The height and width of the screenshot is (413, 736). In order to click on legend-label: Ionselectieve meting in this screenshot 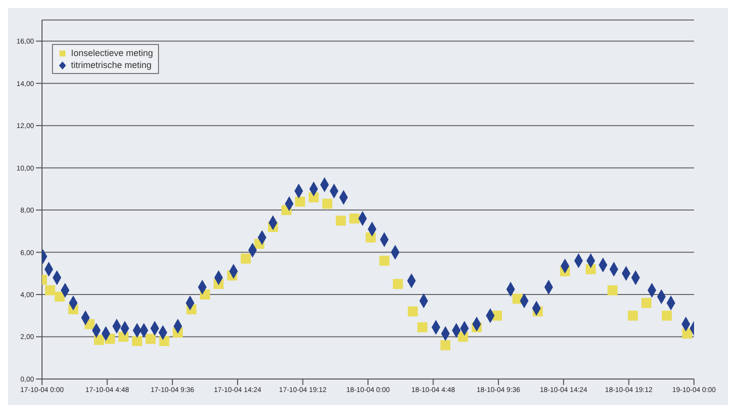, I will do `click(112, 53)`.